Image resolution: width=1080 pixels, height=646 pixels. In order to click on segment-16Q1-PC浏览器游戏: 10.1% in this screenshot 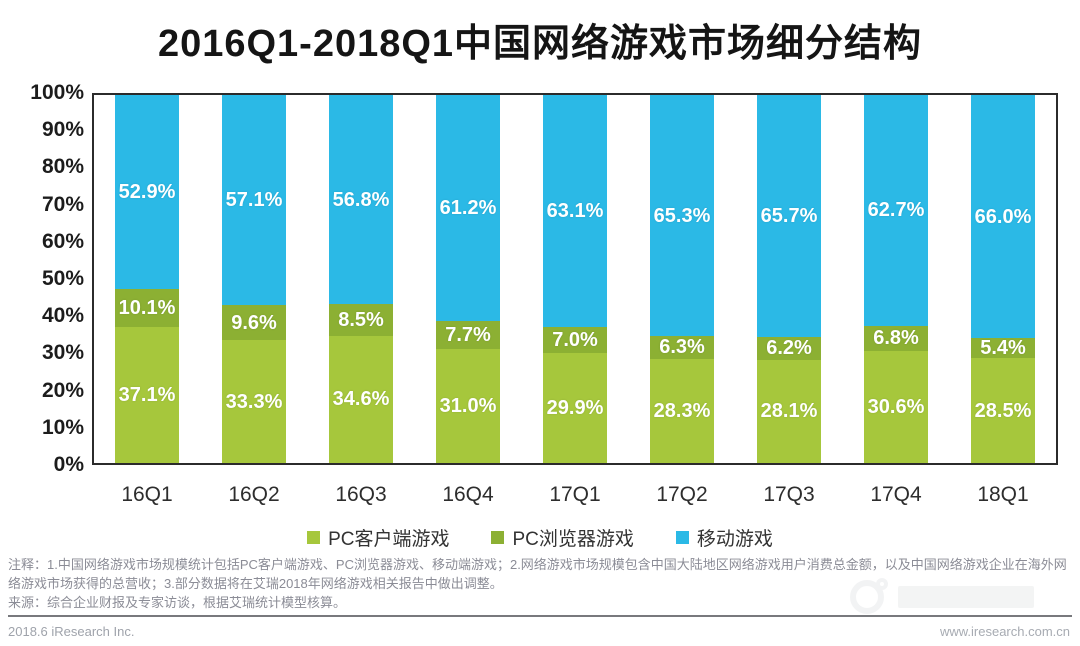, I will do `click(147, 308)`.